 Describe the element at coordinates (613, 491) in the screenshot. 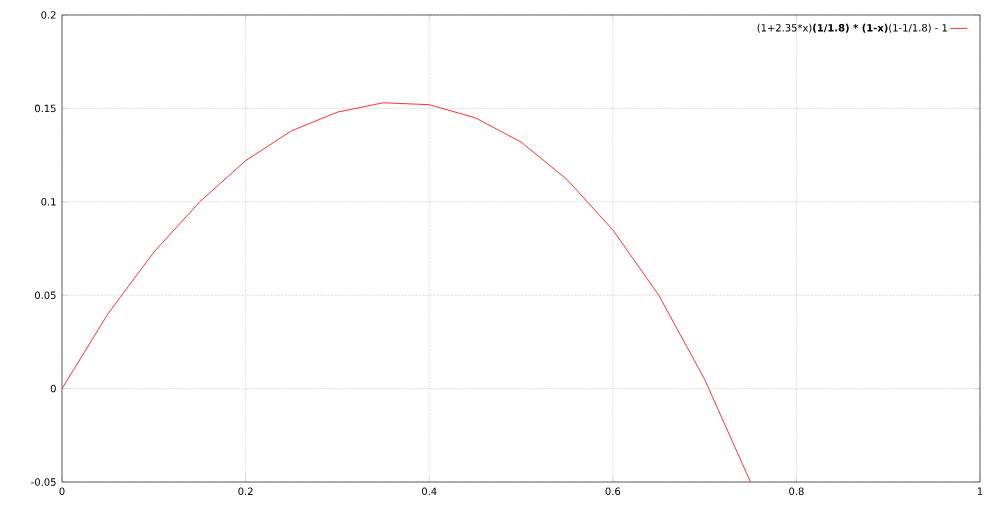

I see `x-tick-label: 0.6` at that location.